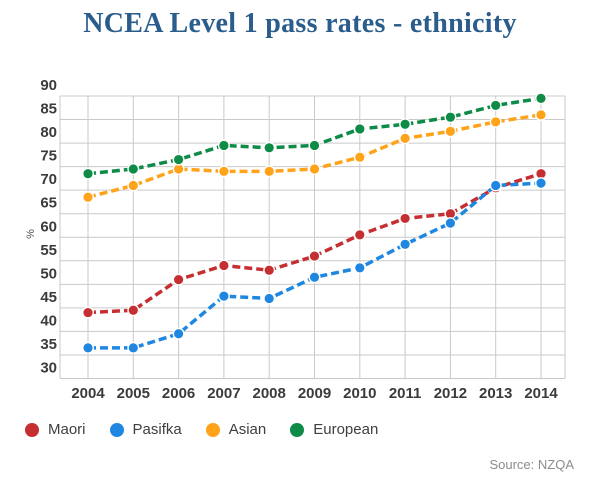 The width and height of the screenshot is (600, 488). What do you see at coordinates (31, 234) in the screenshot?
I see `y-axis-title: %` at bounding box center [31, 234].